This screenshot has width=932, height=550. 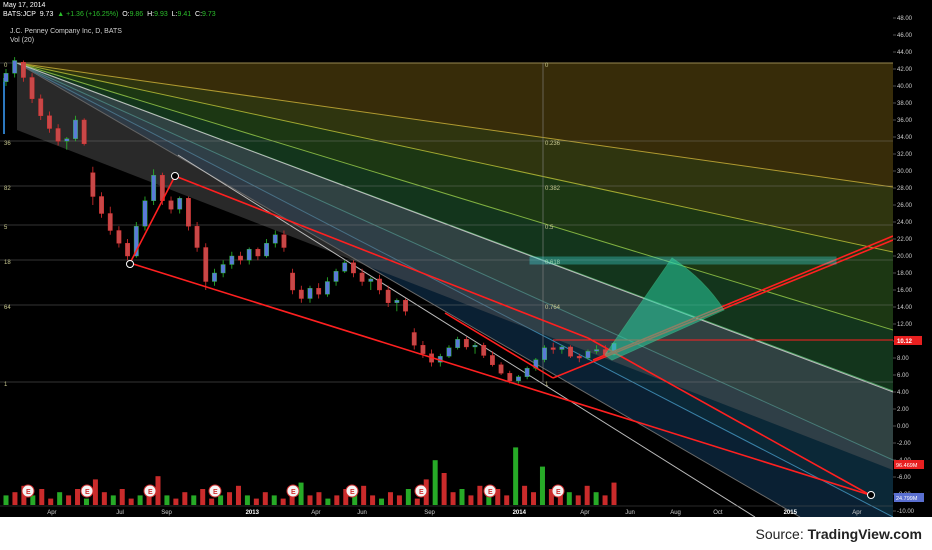 I want to click on last-price: 9.73, so click(x=46, y=14).